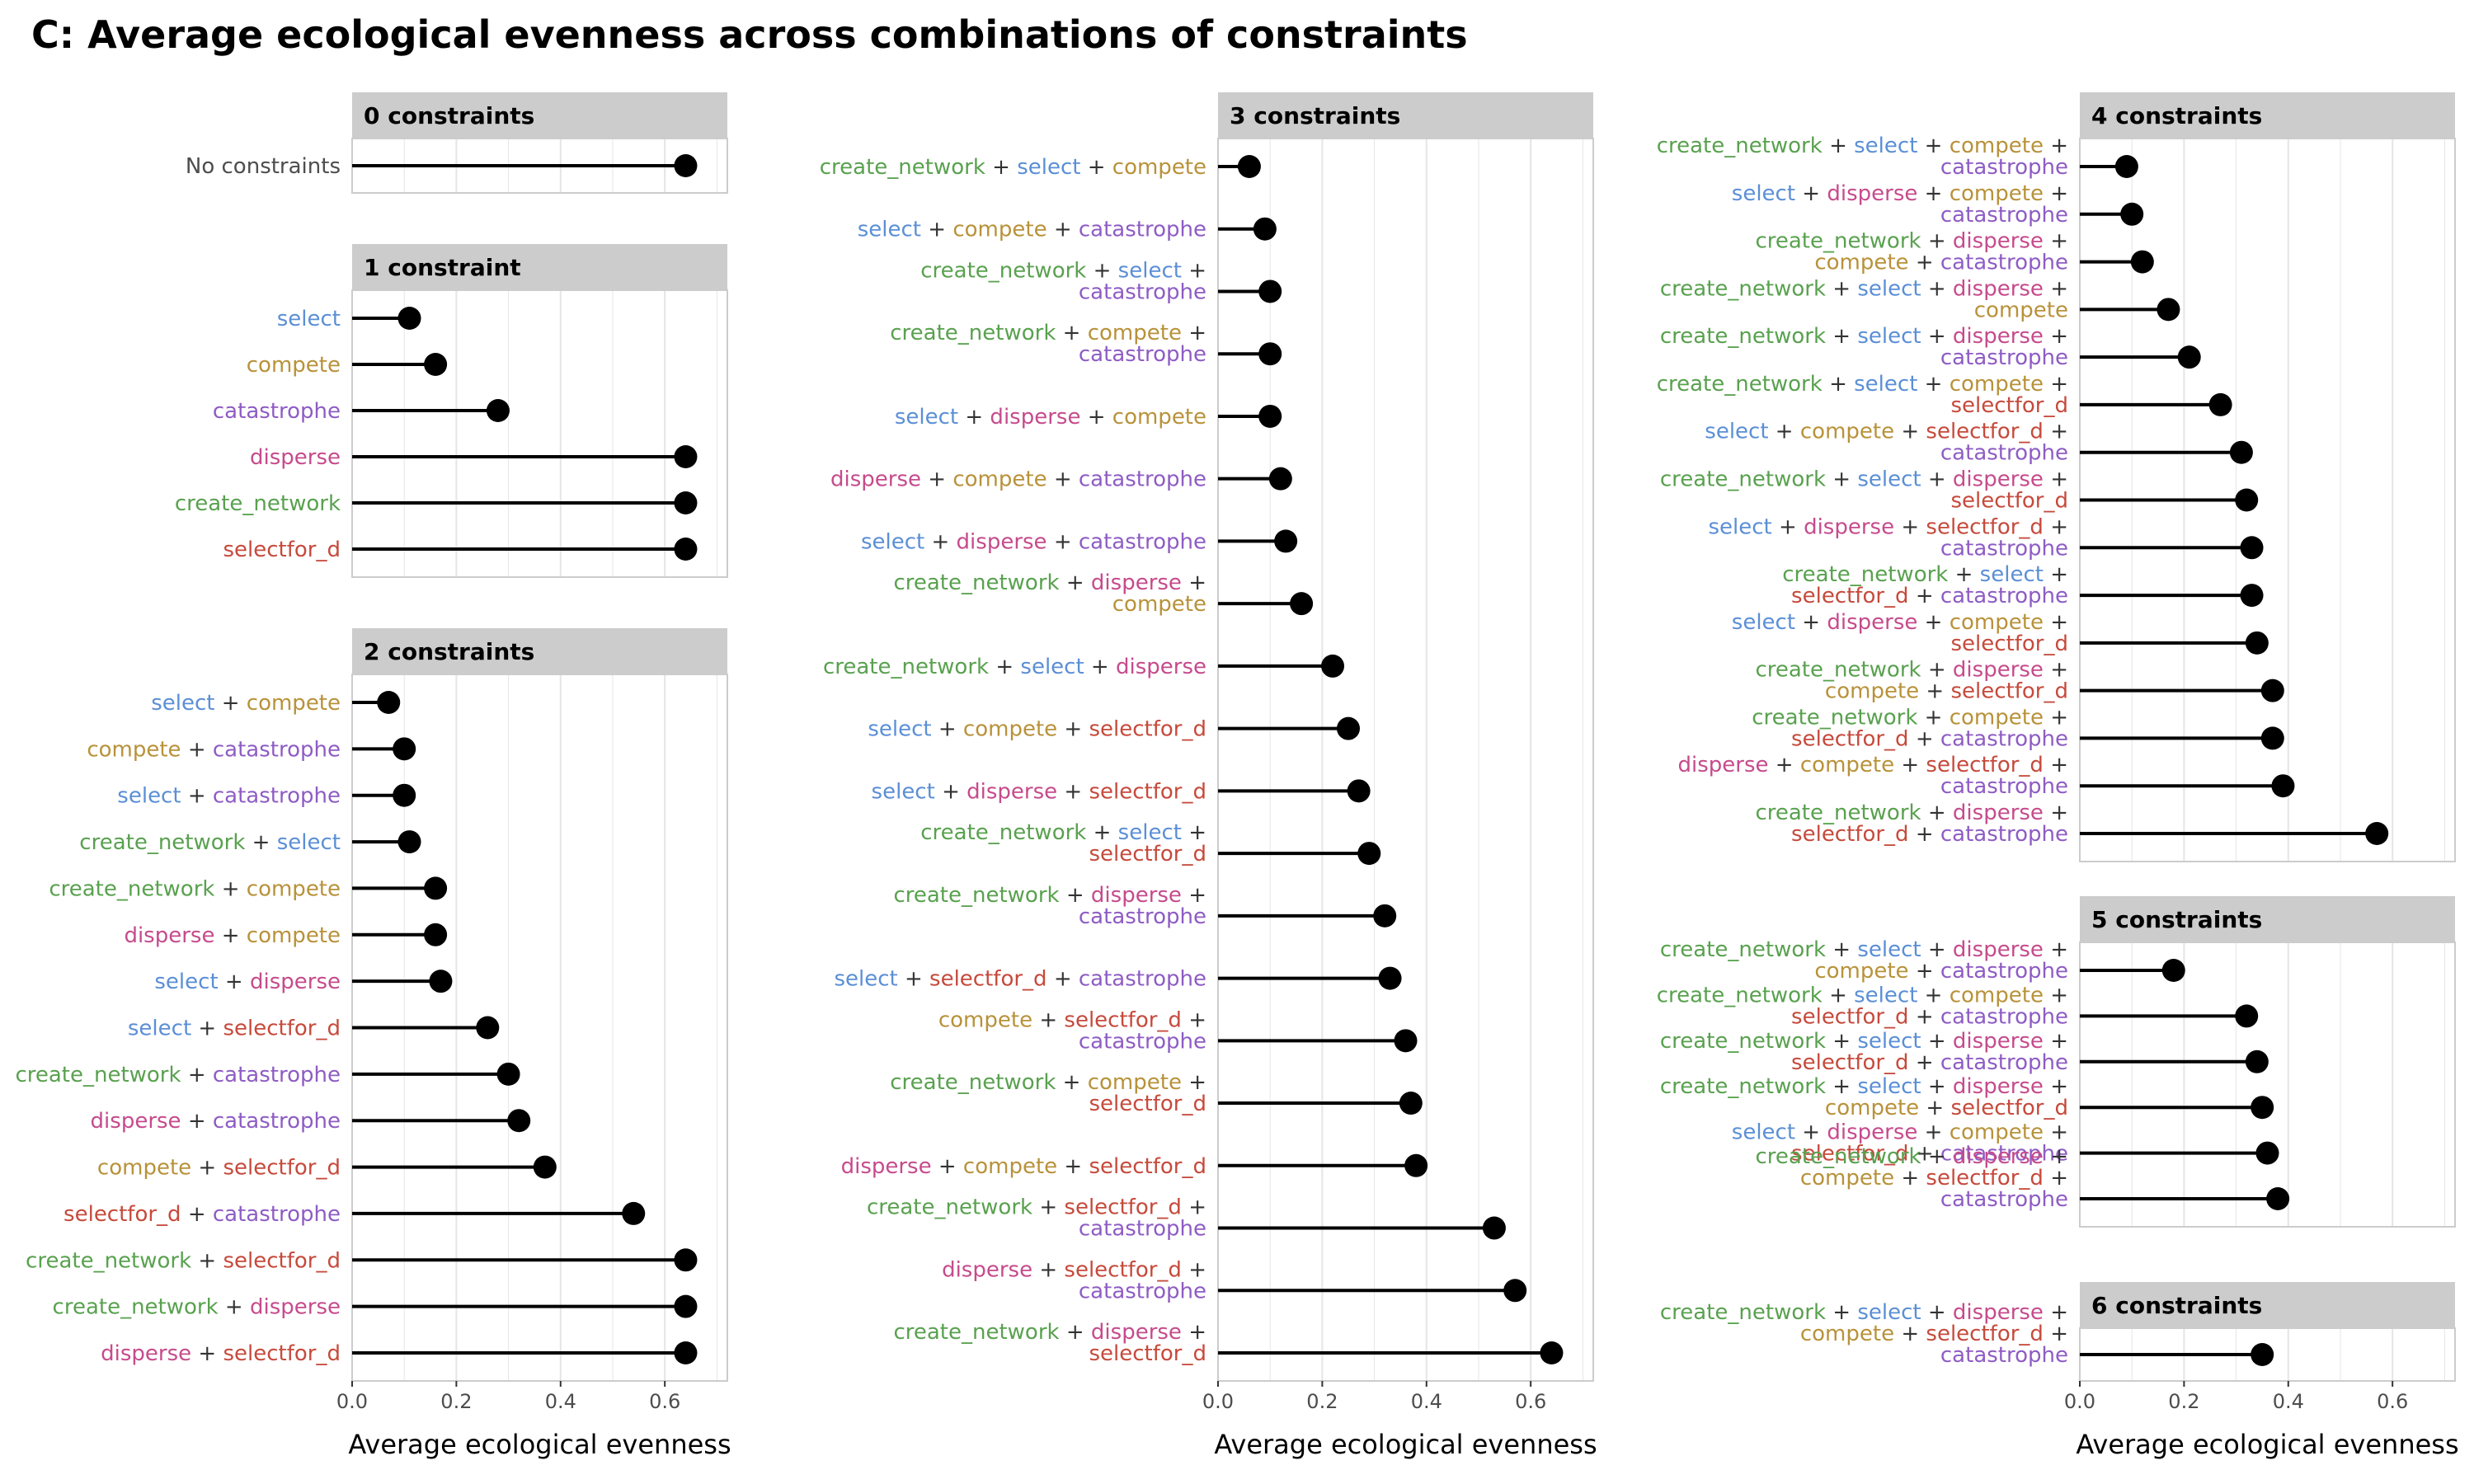 This screenshot has height=1484, width=2474. I want to click on lollipop-row: select + disperse + compete, so click(1088, 417).